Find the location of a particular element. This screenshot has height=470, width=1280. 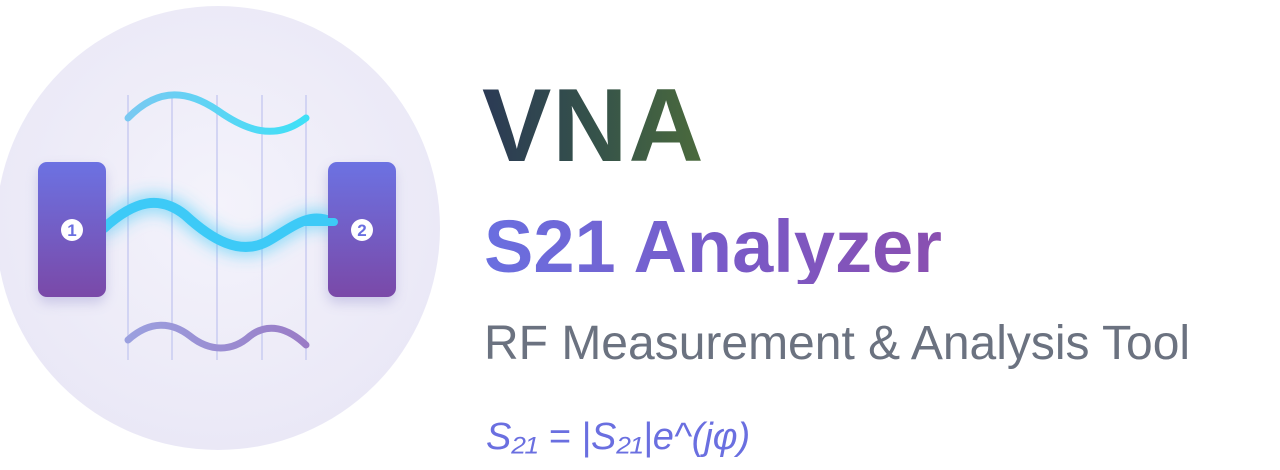

s21-formula: S₂₁ = |S₂₁|e^(jφ) is located at coordinates (618, 437).